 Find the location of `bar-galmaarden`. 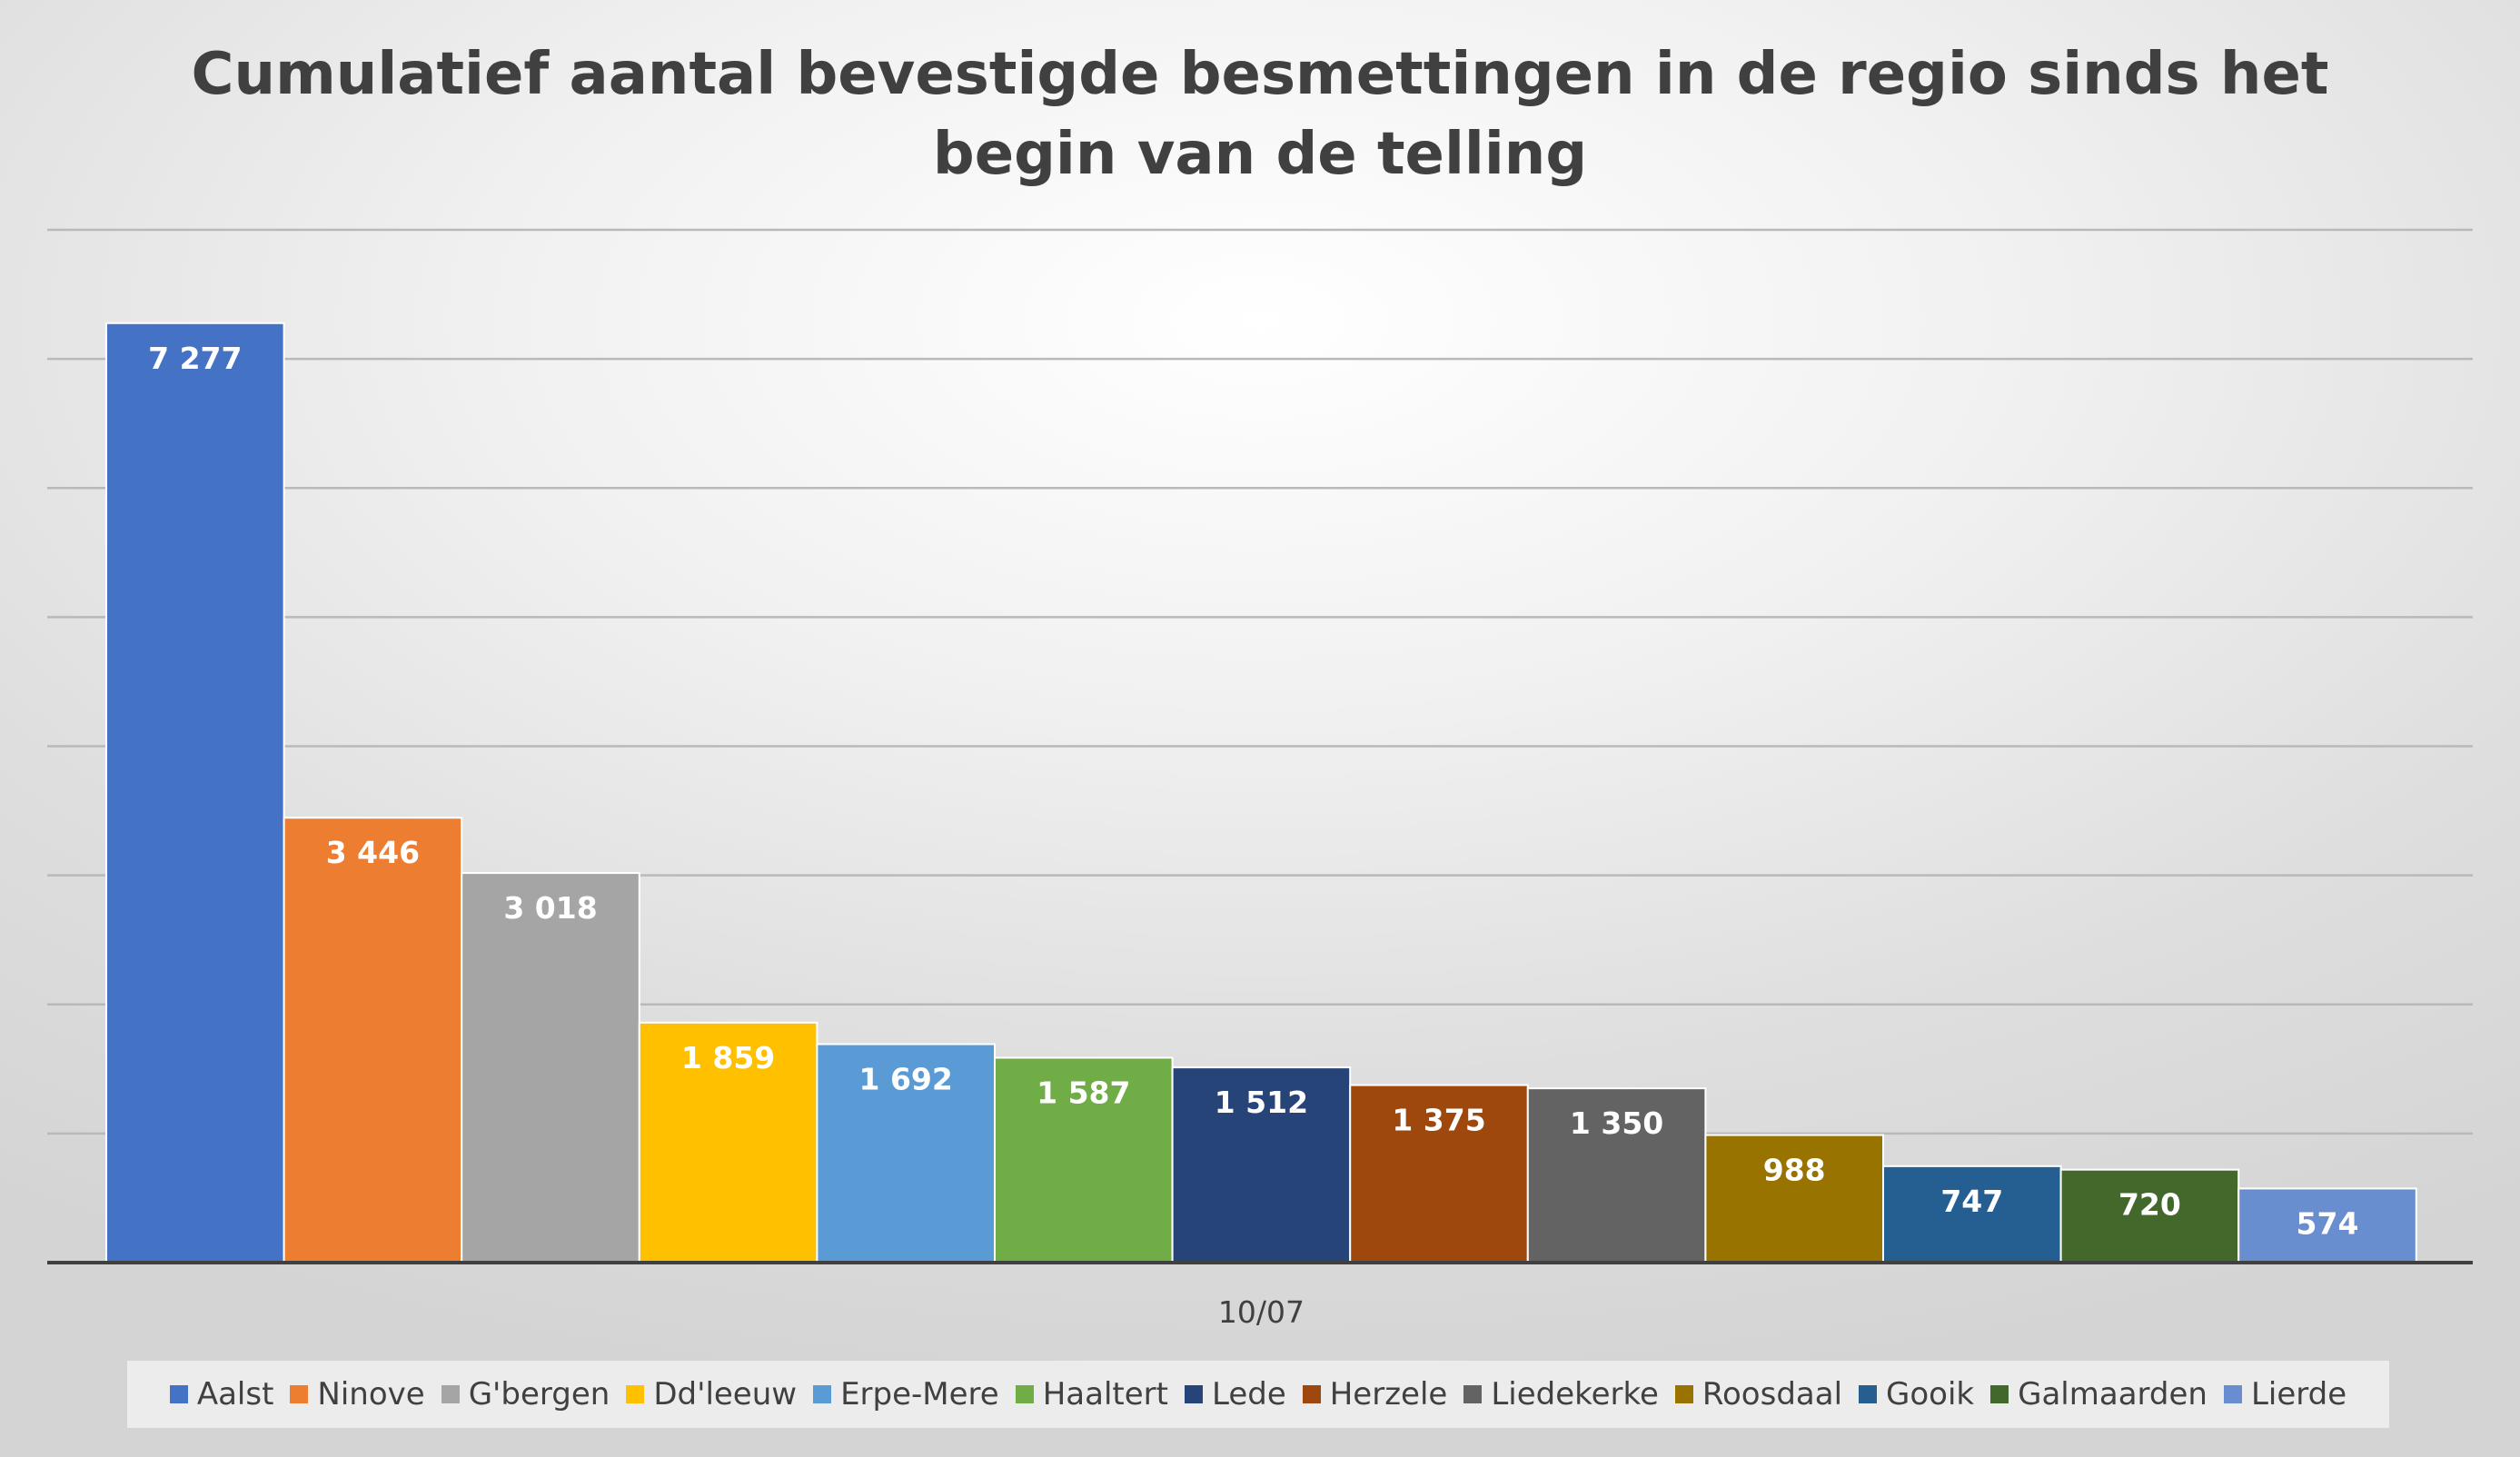

bar-galmaarden is located at coordinates (2149, 1216).